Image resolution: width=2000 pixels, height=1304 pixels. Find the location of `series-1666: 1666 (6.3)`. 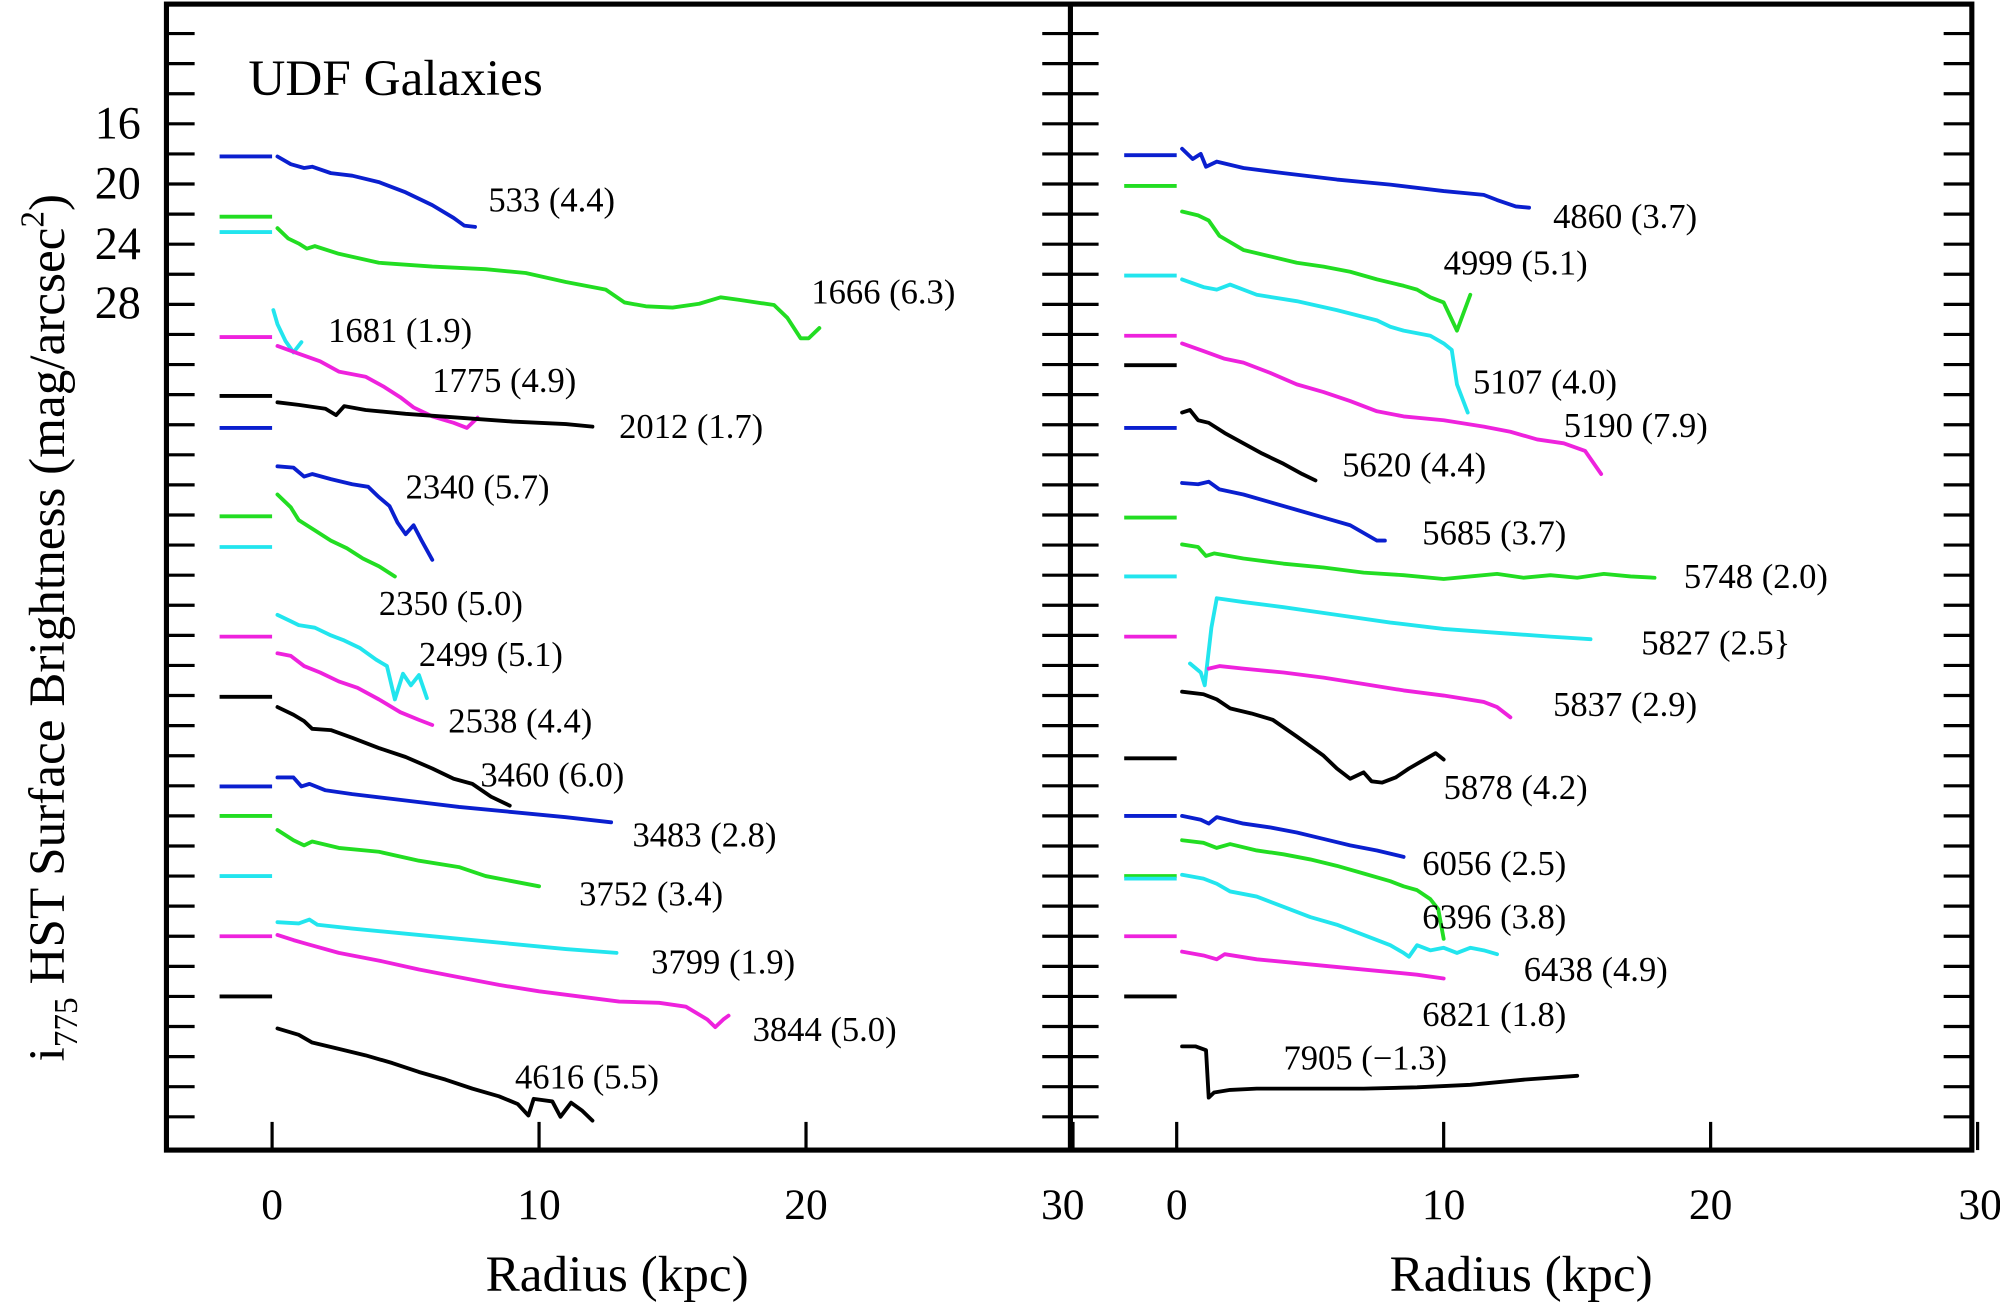

series-1666: 1666 (6.3) is located at coordinates (587, 277).